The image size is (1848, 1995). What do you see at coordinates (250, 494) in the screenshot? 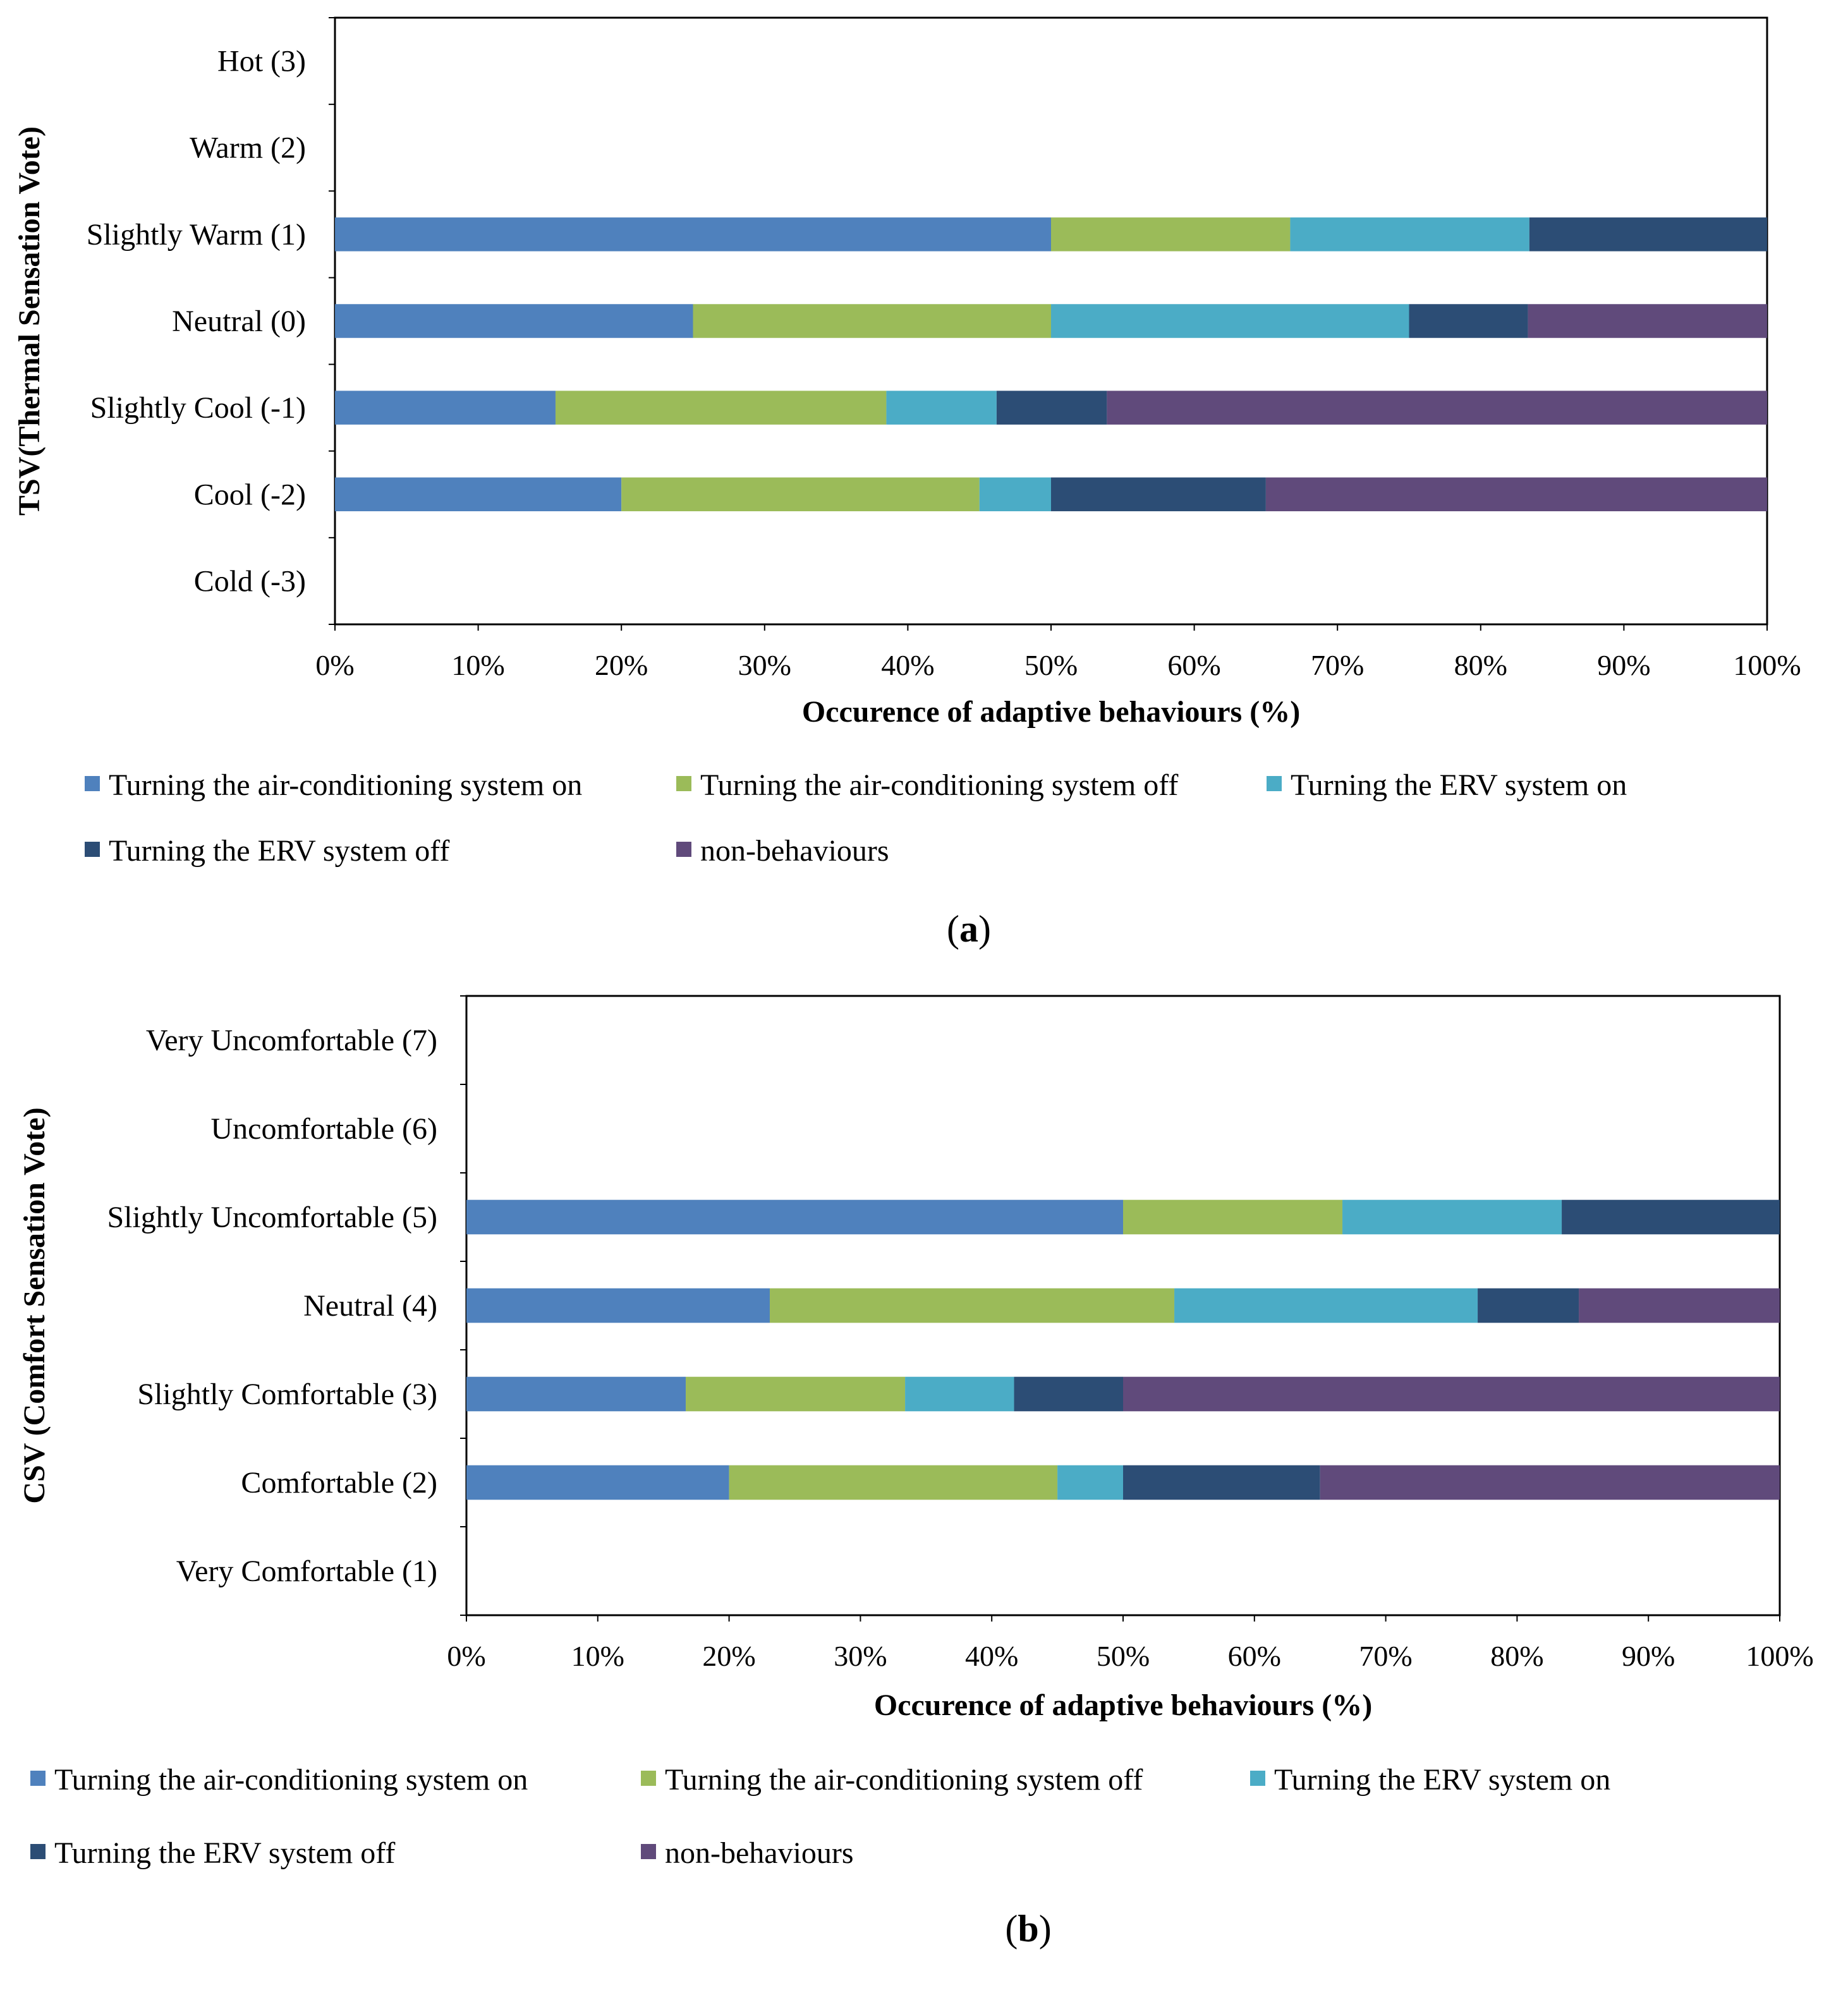
I see `y-category-label: Cool (-2)` at bounding box center [250, 494].